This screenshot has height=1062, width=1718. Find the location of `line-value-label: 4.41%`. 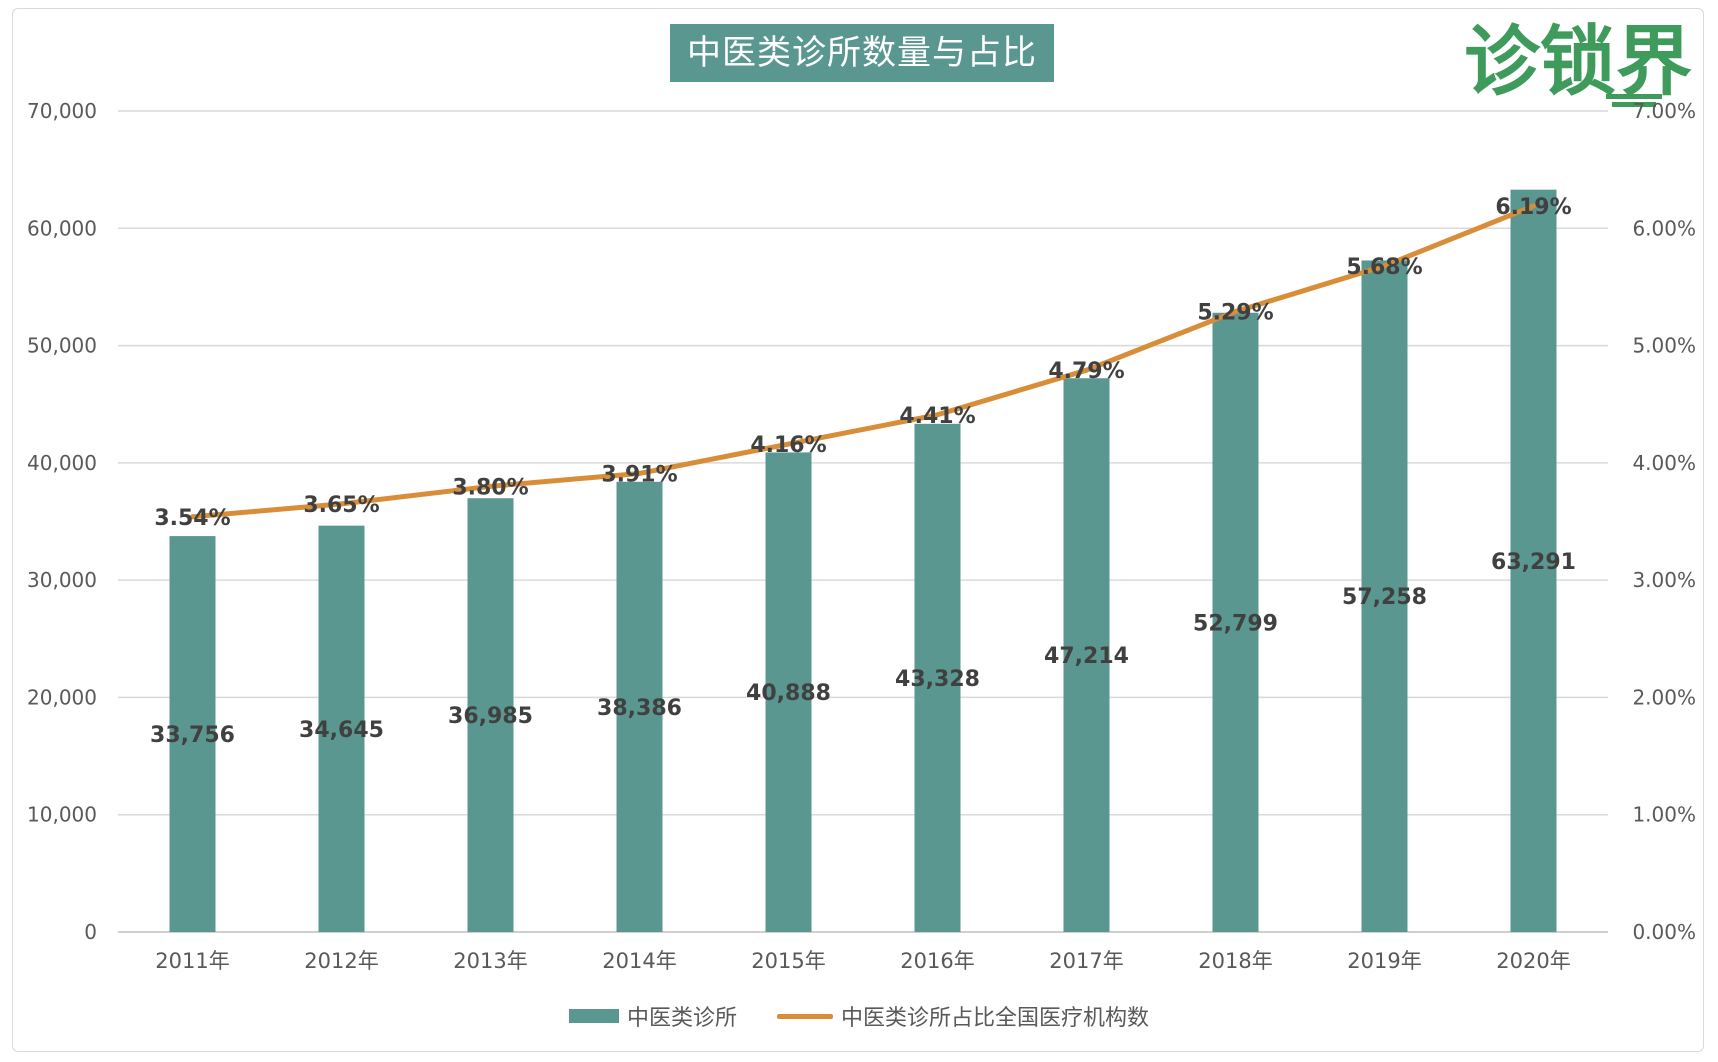

line-value-label: 4.41% is located at coordinates (937, 416).